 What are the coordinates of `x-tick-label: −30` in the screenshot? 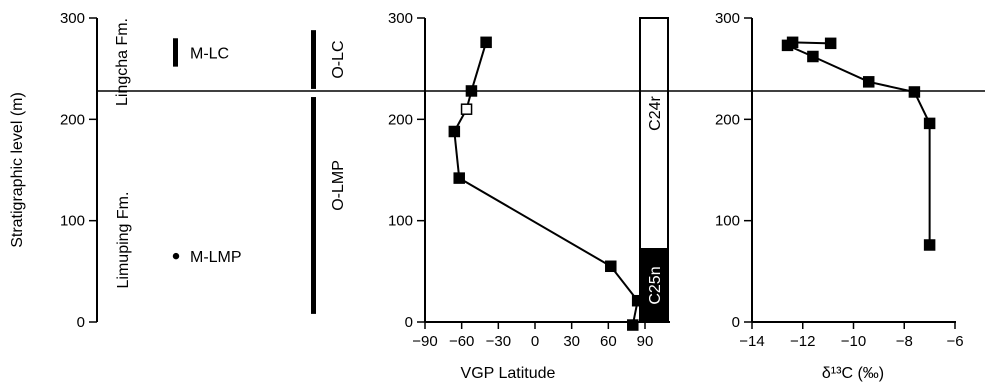 It's located at (498, 341).